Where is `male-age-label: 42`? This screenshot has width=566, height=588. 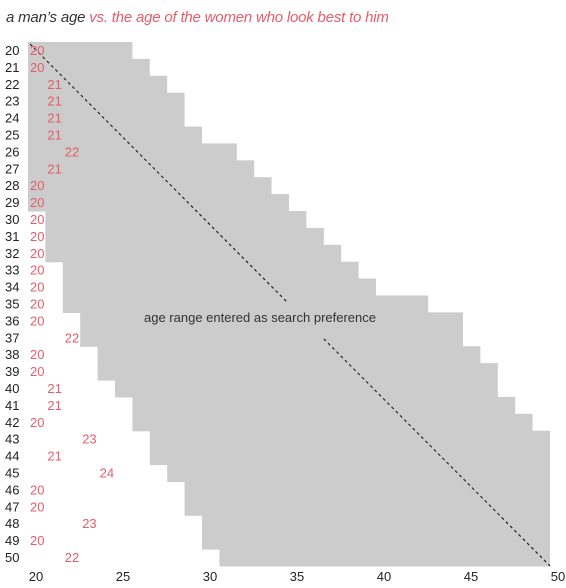 male-age-label: 42 is located at coordinates (12, 422).